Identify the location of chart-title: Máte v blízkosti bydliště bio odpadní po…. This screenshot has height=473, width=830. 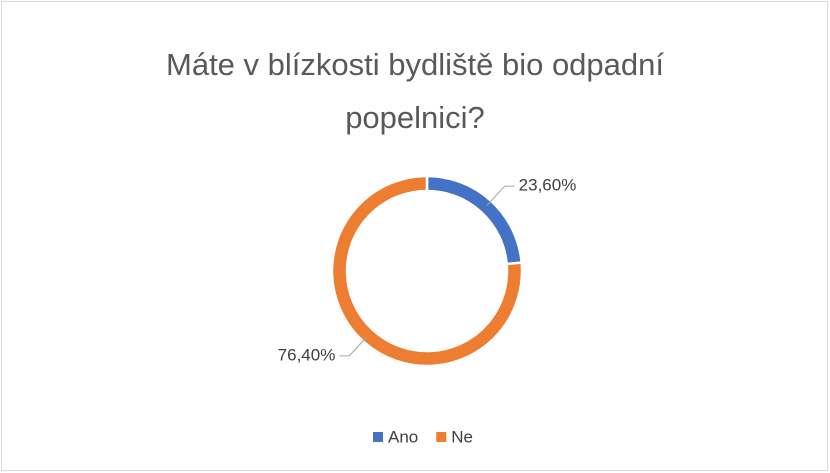
(415, 91).